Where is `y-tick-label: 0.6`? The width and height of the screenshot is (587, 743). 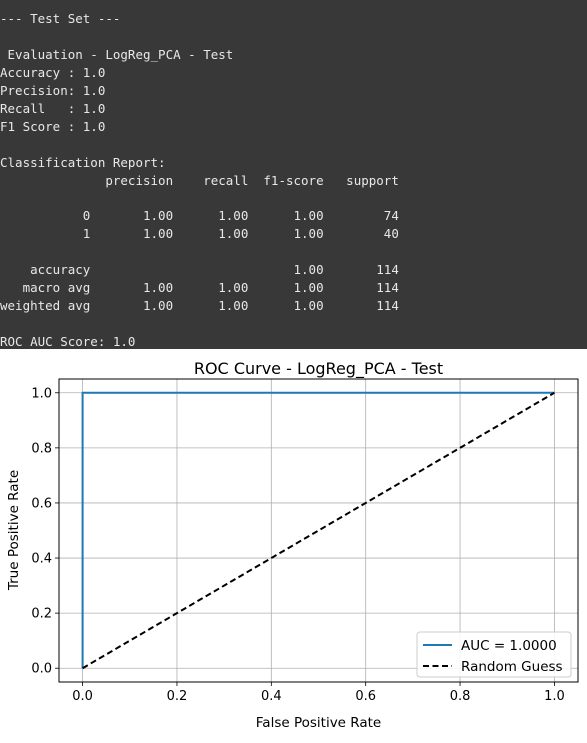
y-tick-label: 0.6 is located at coordinates (41, 503).